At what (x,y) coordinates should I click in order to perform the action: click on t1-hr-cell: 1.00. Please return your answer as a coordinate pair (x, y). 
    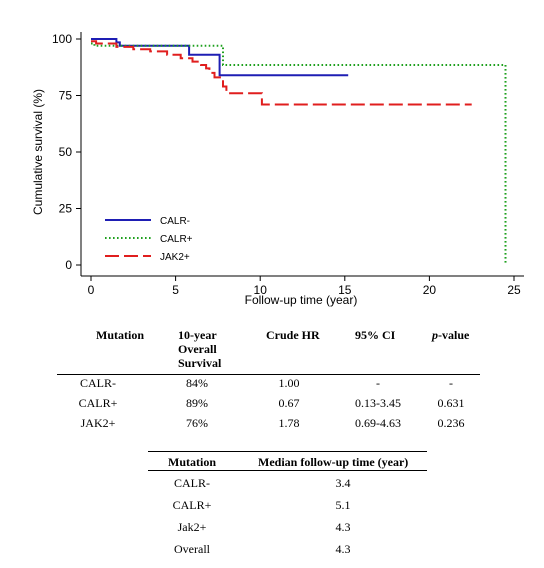
    Looking at the image, I should click on (289, 383).